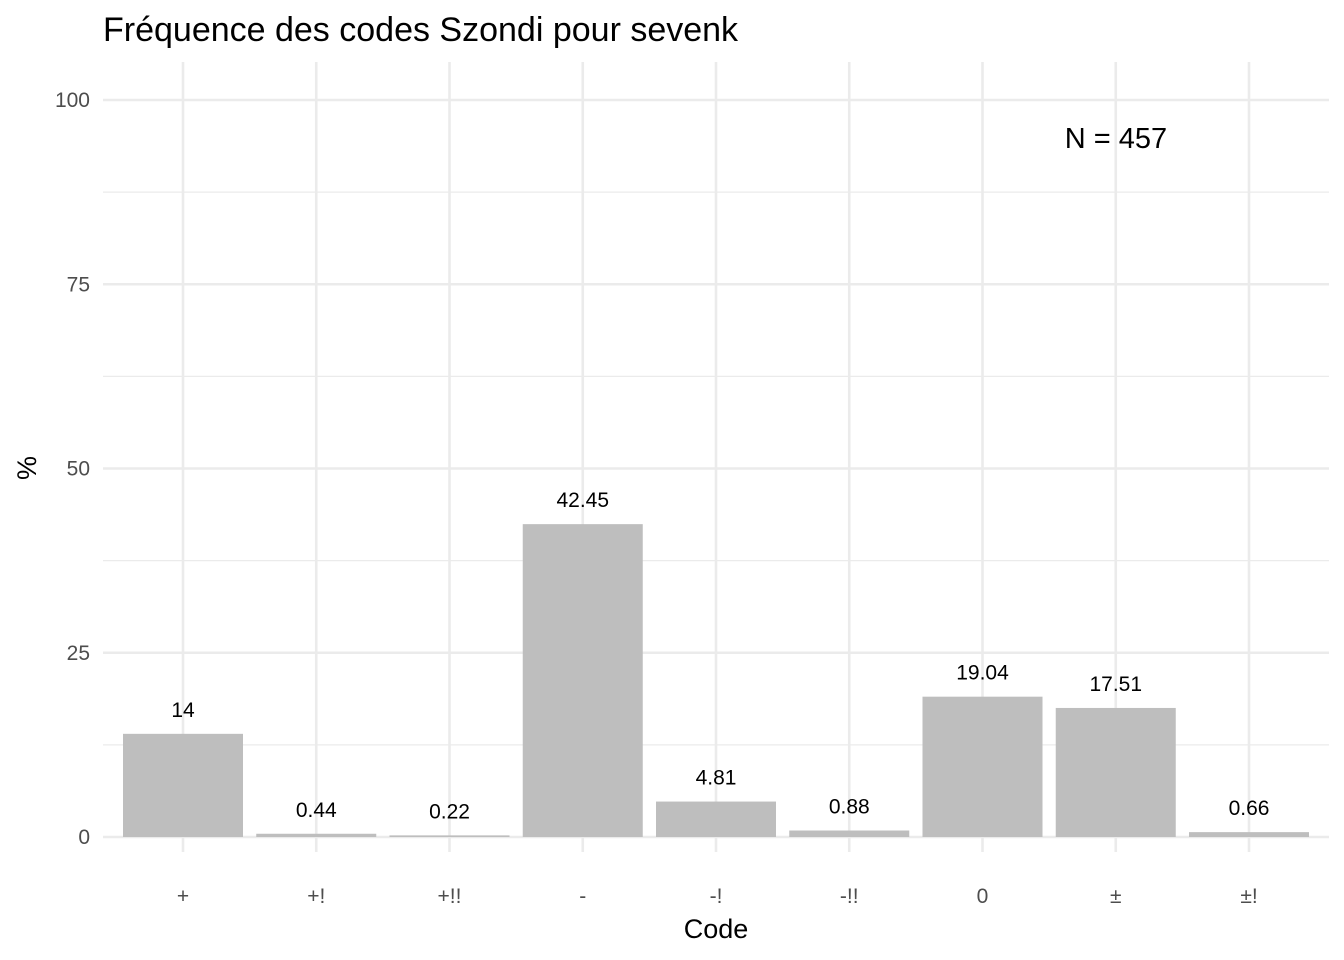 The height and width of the screenshot is (960, 1344). I want to click on data-label: 0.22, so click(449, 811).